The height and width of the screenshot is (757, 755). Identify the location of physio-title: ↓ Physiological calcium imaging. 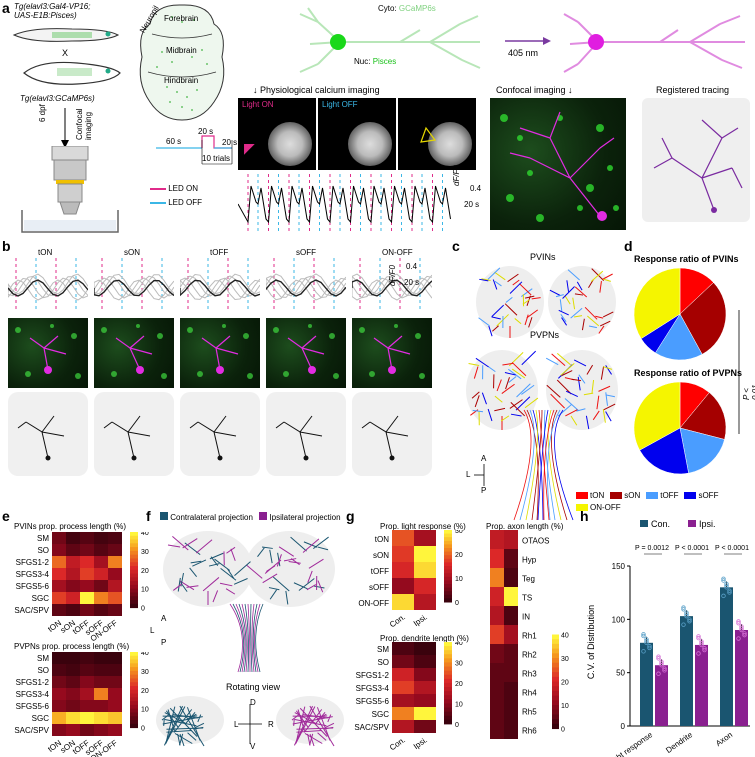
(316, 90).